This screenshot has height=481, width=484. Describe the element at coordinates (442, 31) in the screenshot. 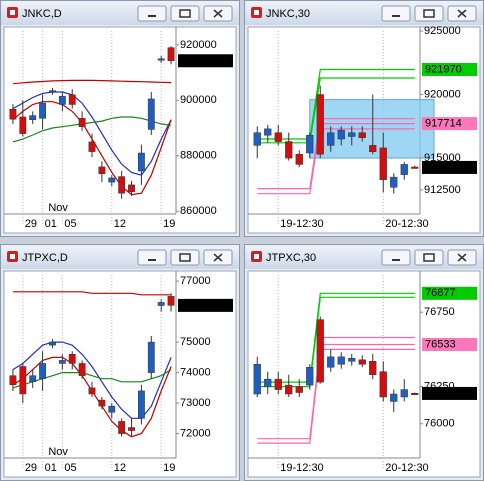

I see `y-tick-label: 925000` at that location.